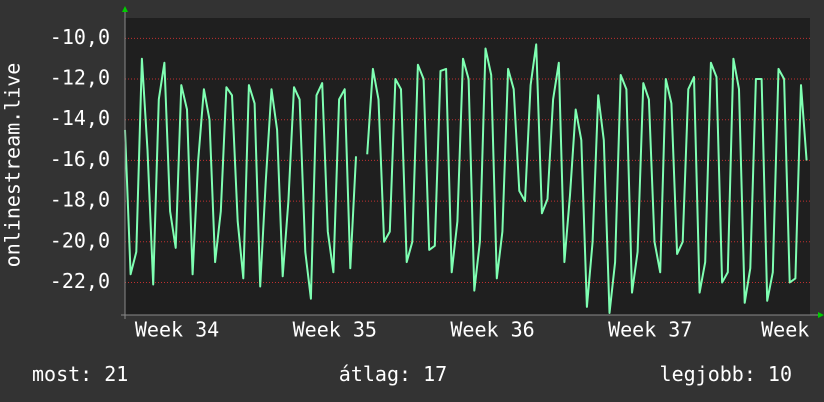 The height and width of the screenshot is (402, 824). I want to click on stat-value: 21, so click(116, 374).